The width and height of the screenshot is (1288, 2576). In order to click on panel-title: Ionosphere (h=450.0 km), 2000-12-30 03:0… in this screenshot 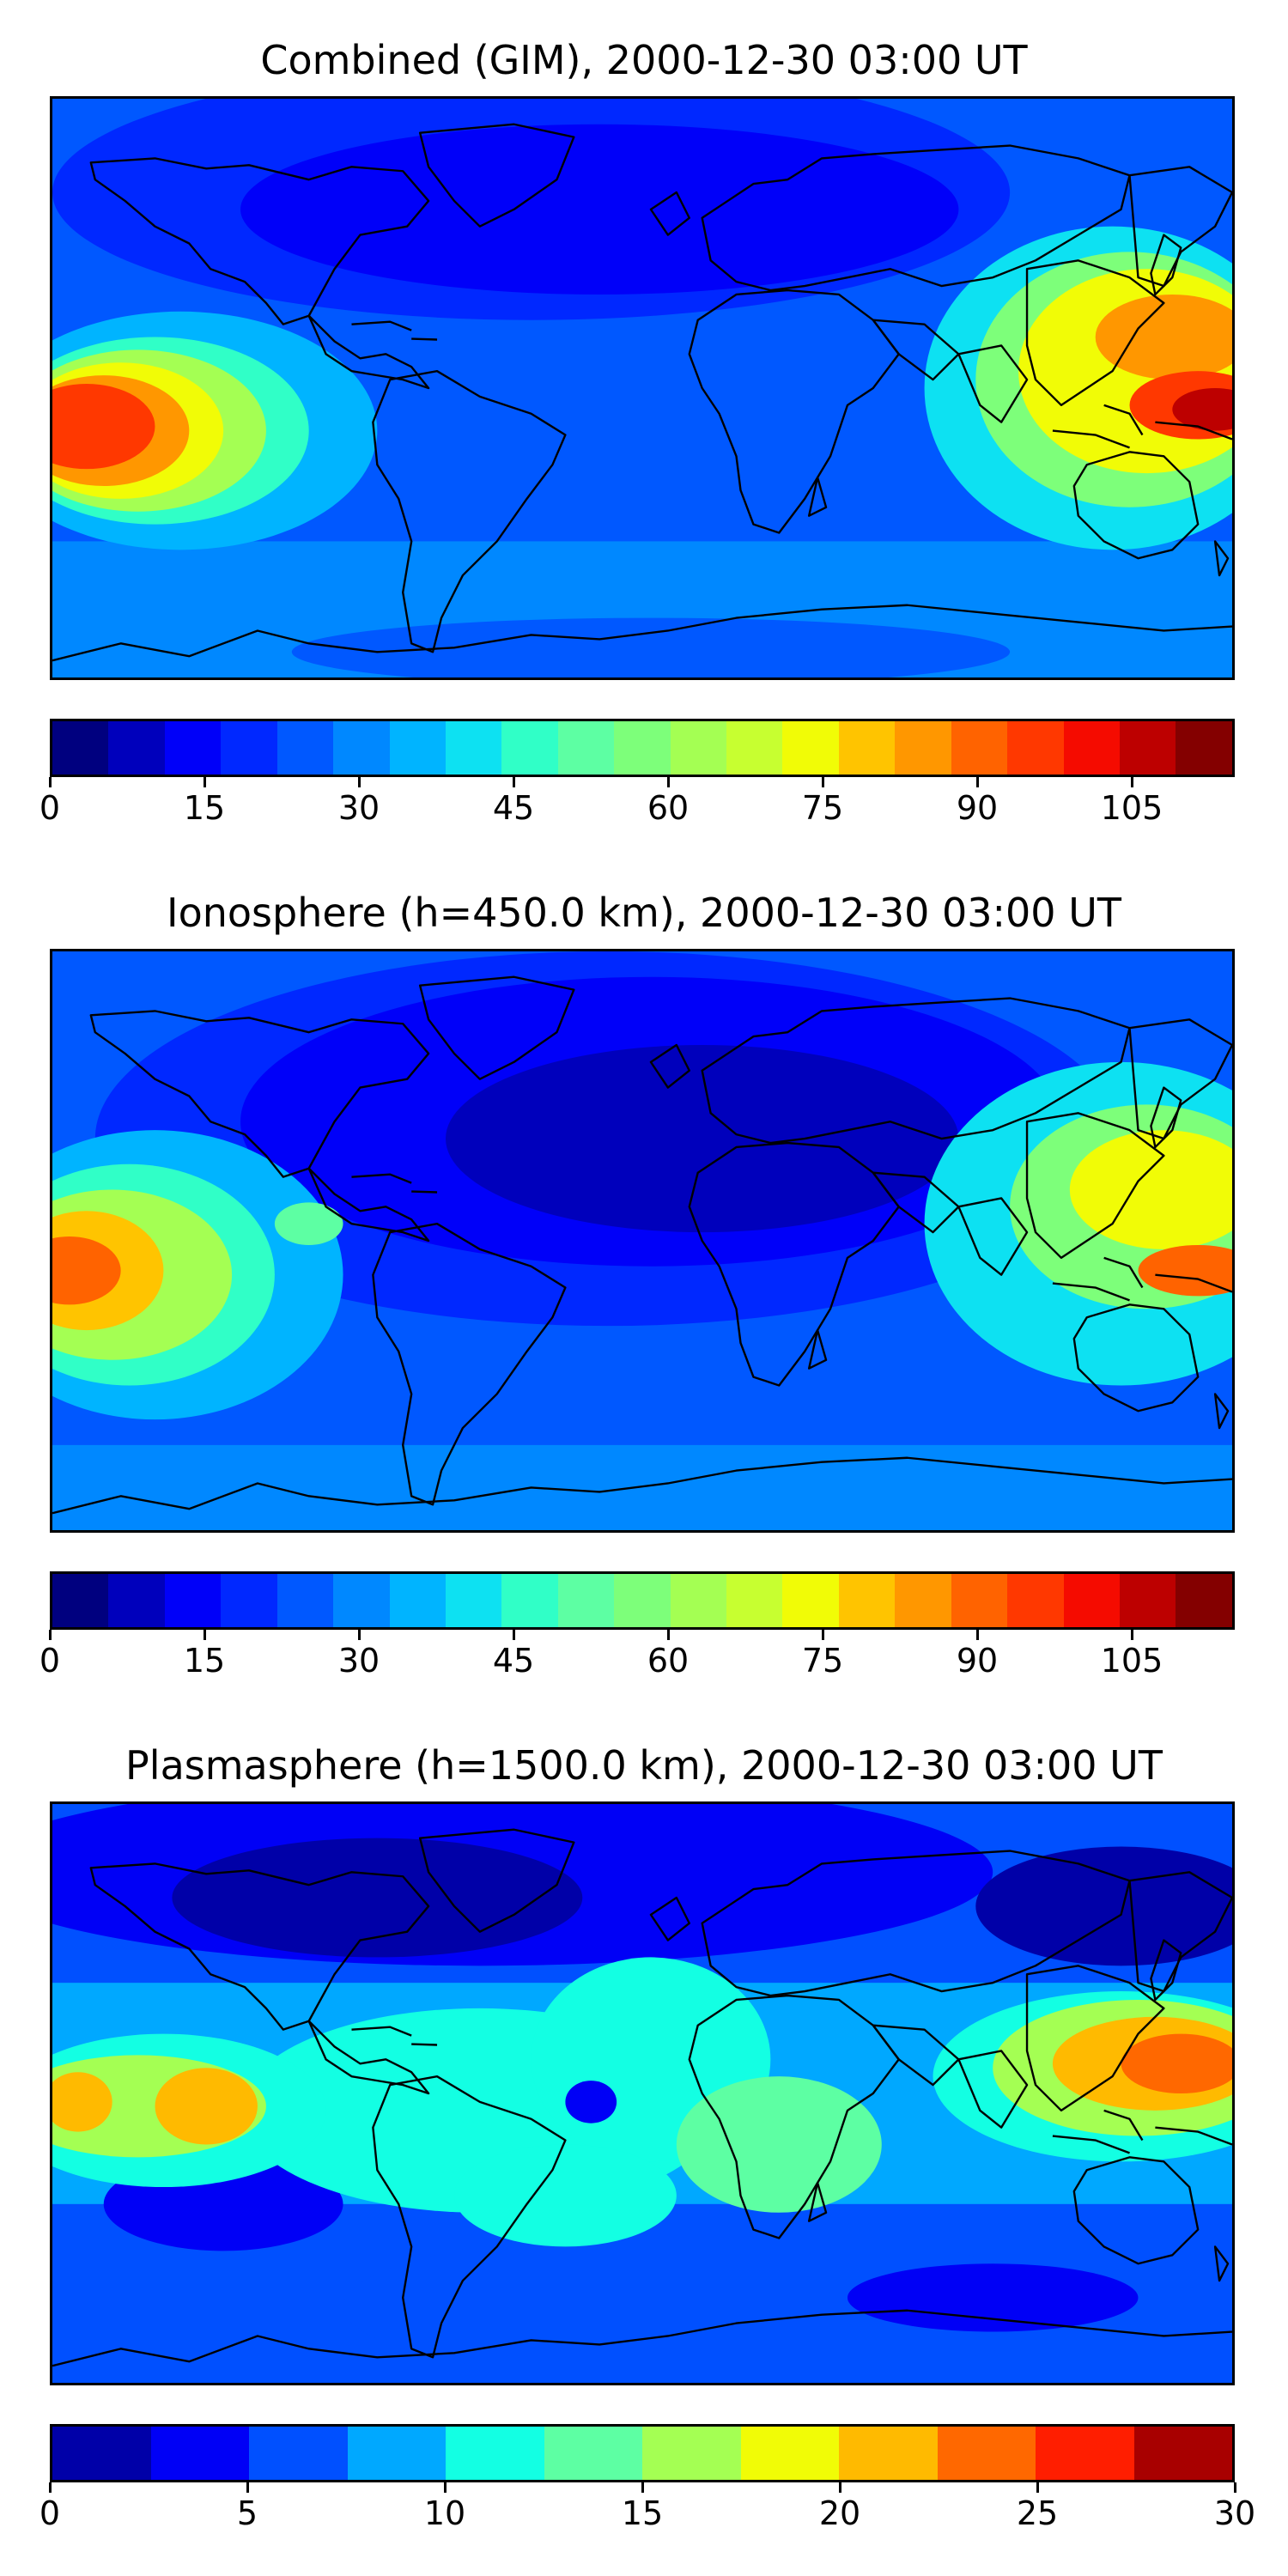, I will do `click(644, 913)`.